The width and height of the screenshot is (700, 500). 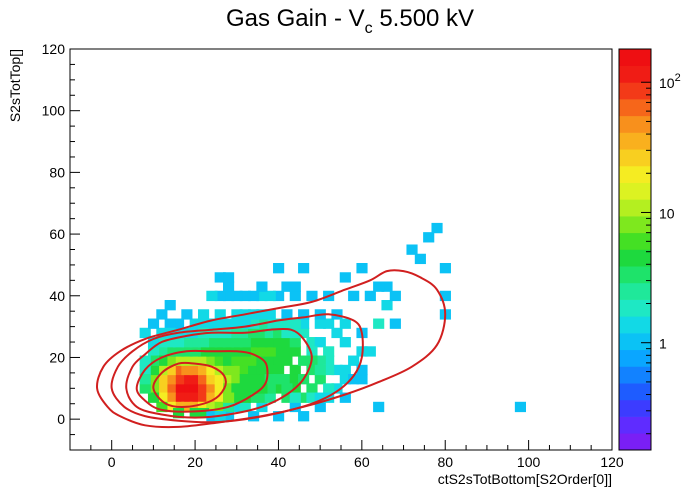 I want to click on x-axis-ticks, so click(x=341, y=445).